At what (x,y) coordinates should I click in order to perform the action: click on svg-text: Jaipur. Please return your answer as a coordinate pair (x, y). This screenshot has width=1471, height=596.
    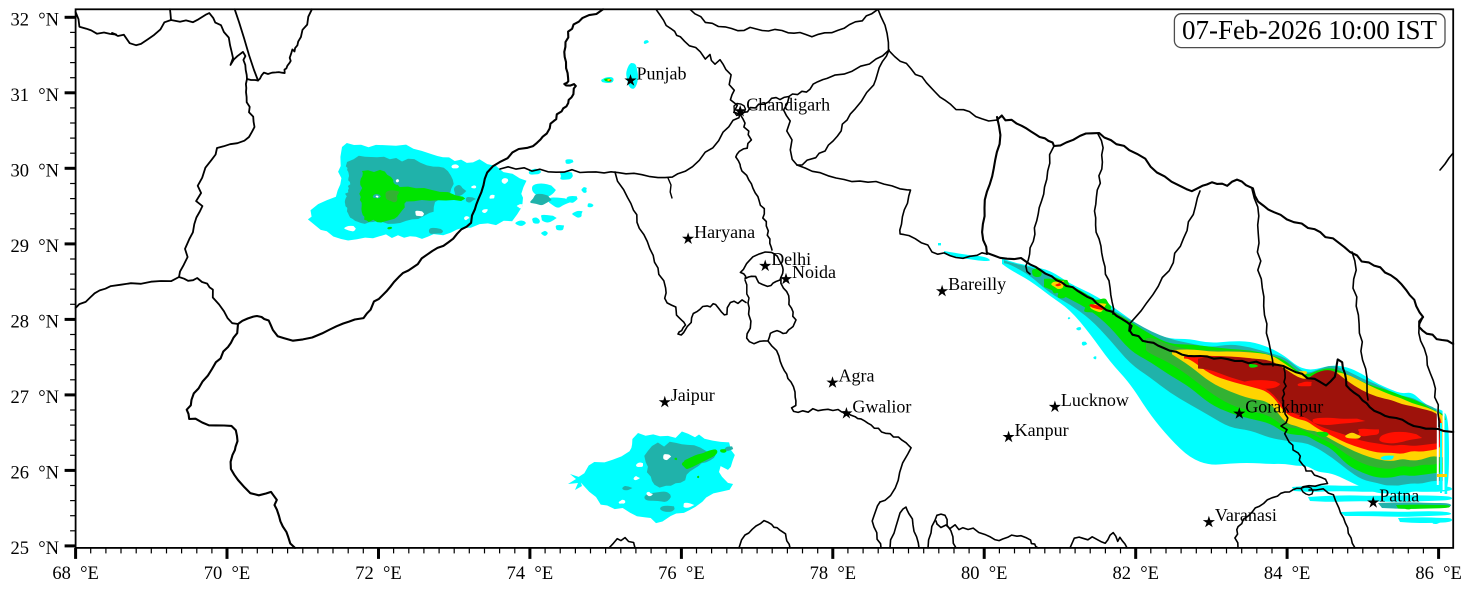
    Looking at the image, I should click on (693, 395).